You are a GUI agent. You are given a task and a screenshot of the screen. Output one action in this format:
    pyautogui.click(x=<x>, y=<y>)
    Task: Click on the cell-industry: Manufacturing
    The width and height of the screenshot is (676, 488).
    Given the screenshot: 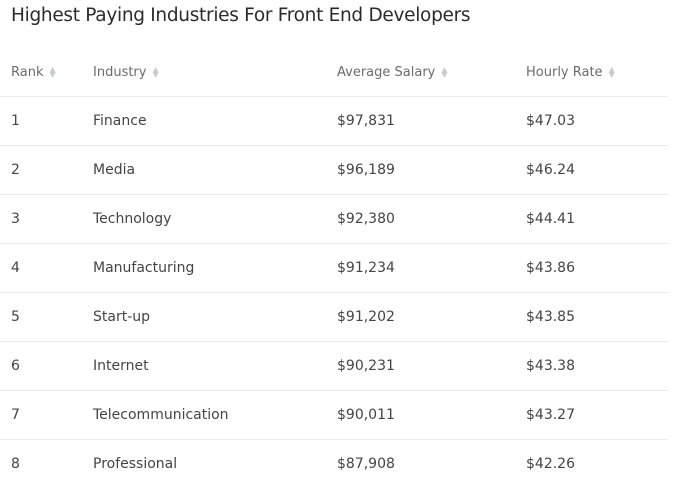 What is the action you would take?
    pyautogui.click(x=215, y=268)
    